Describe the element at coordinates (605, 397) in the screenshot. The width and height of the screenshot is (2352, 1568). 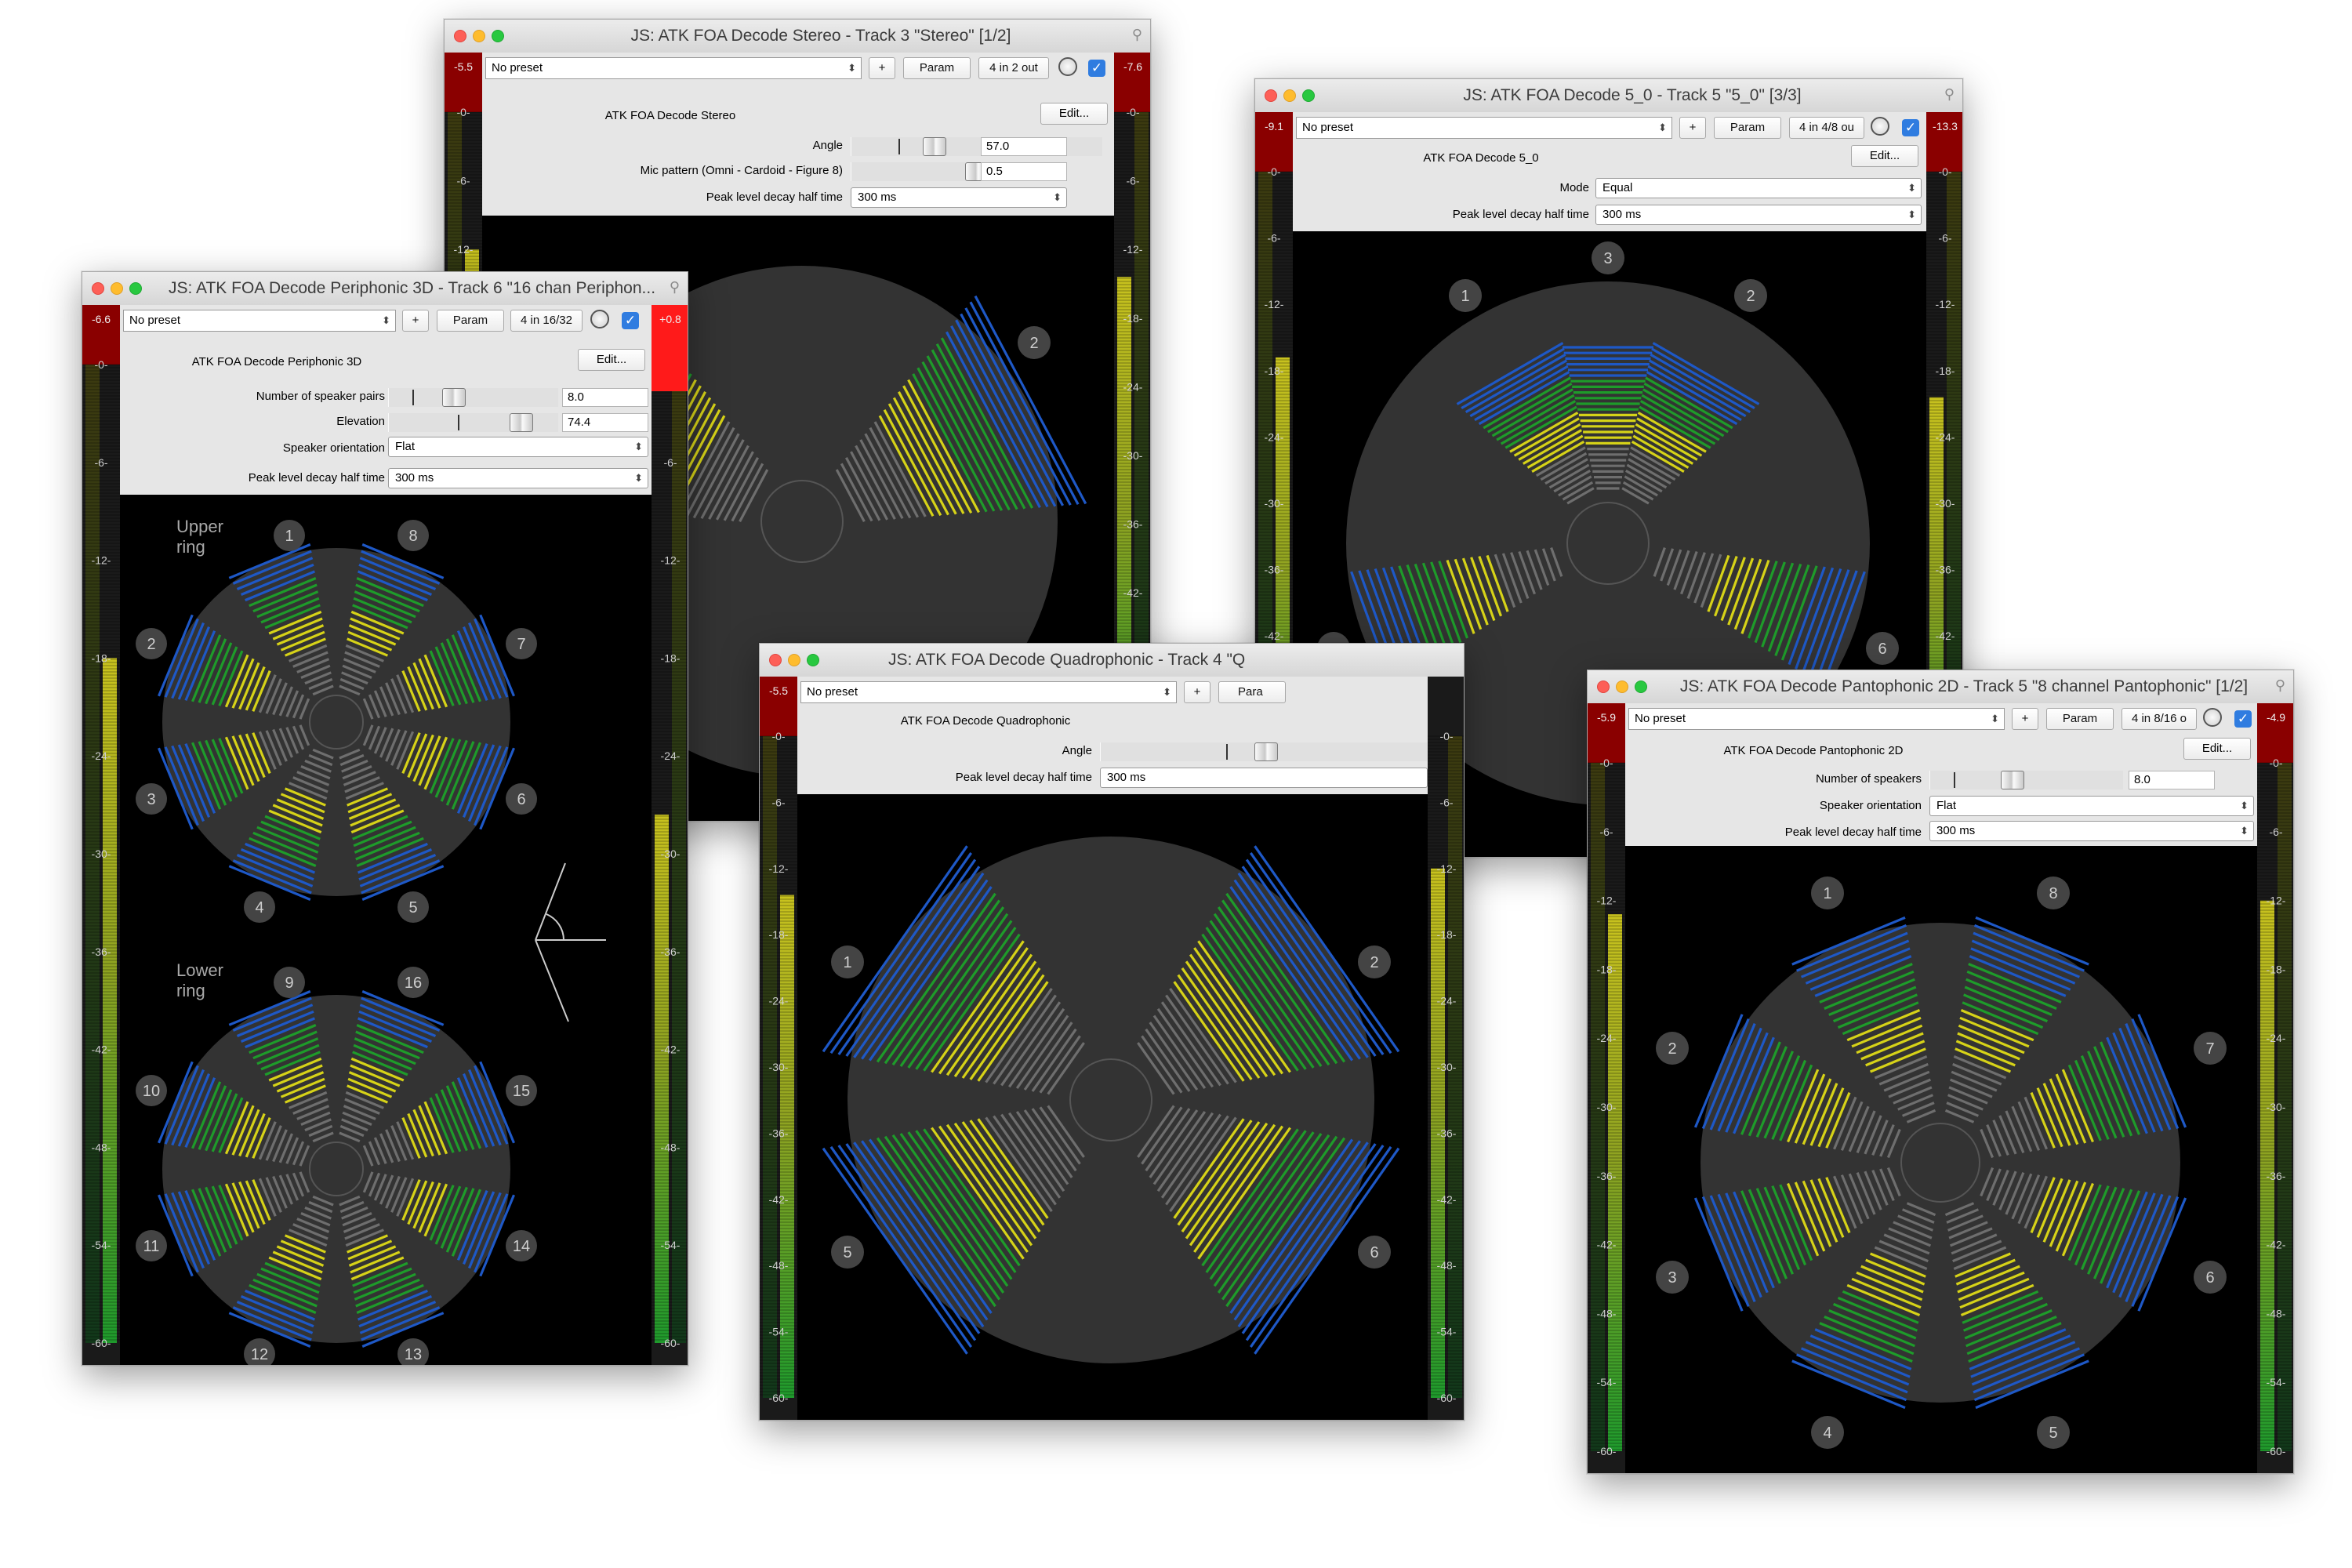
I see `pairs-value-field: 8.0` at that location.